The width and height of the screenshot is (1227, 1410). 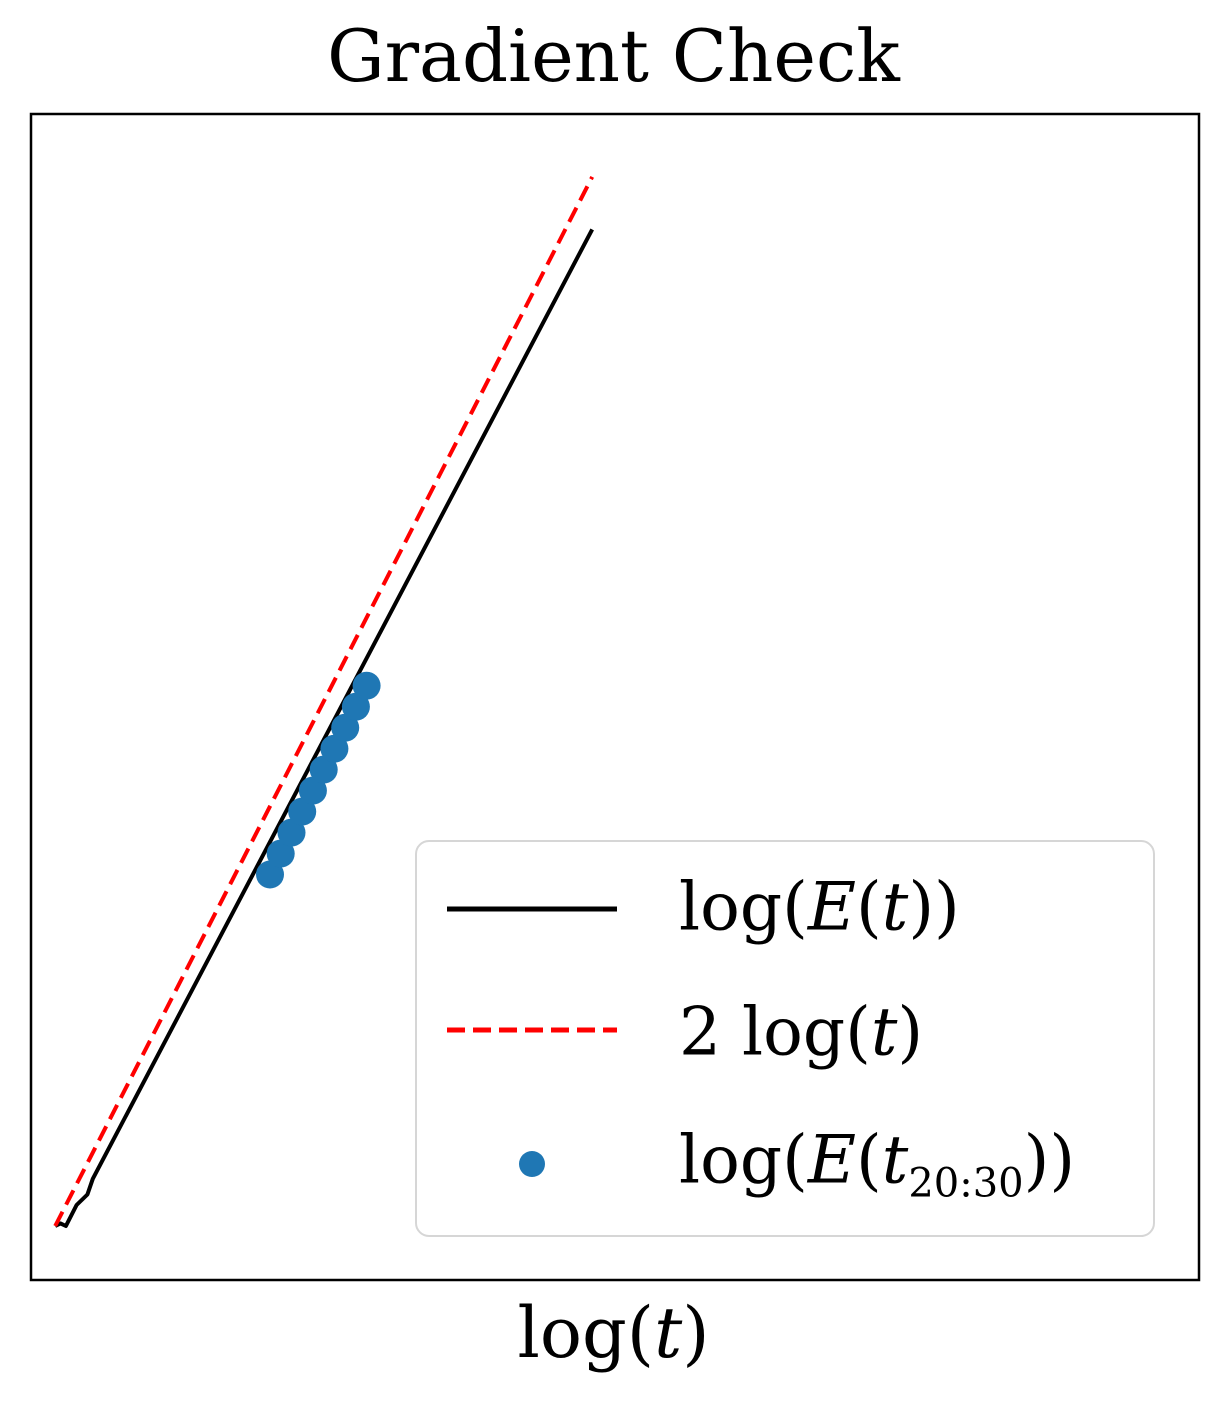 I want to click on legend-label-log-e-subset: log(E(t20:30)), so click(x=877, y=1164).